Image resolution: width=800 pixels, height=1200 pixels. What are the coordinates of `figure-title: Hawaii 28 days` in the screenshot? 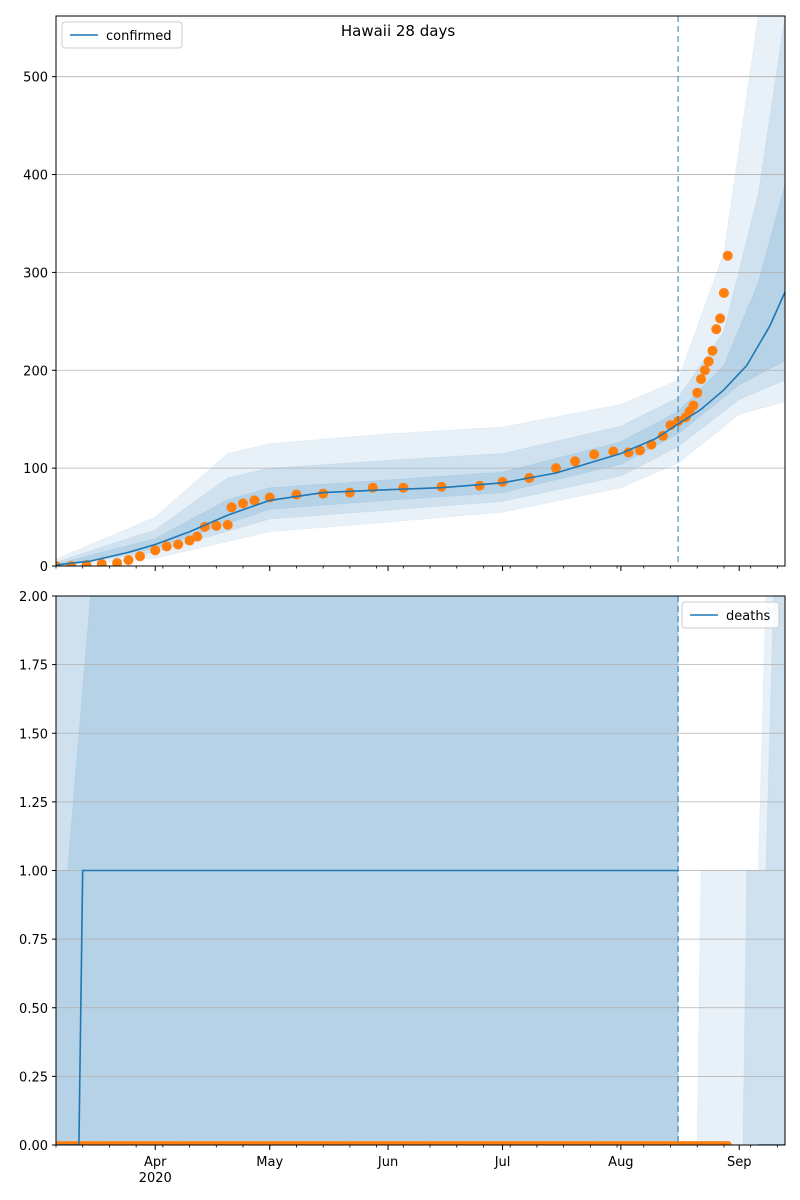 It's located at (398, 31).